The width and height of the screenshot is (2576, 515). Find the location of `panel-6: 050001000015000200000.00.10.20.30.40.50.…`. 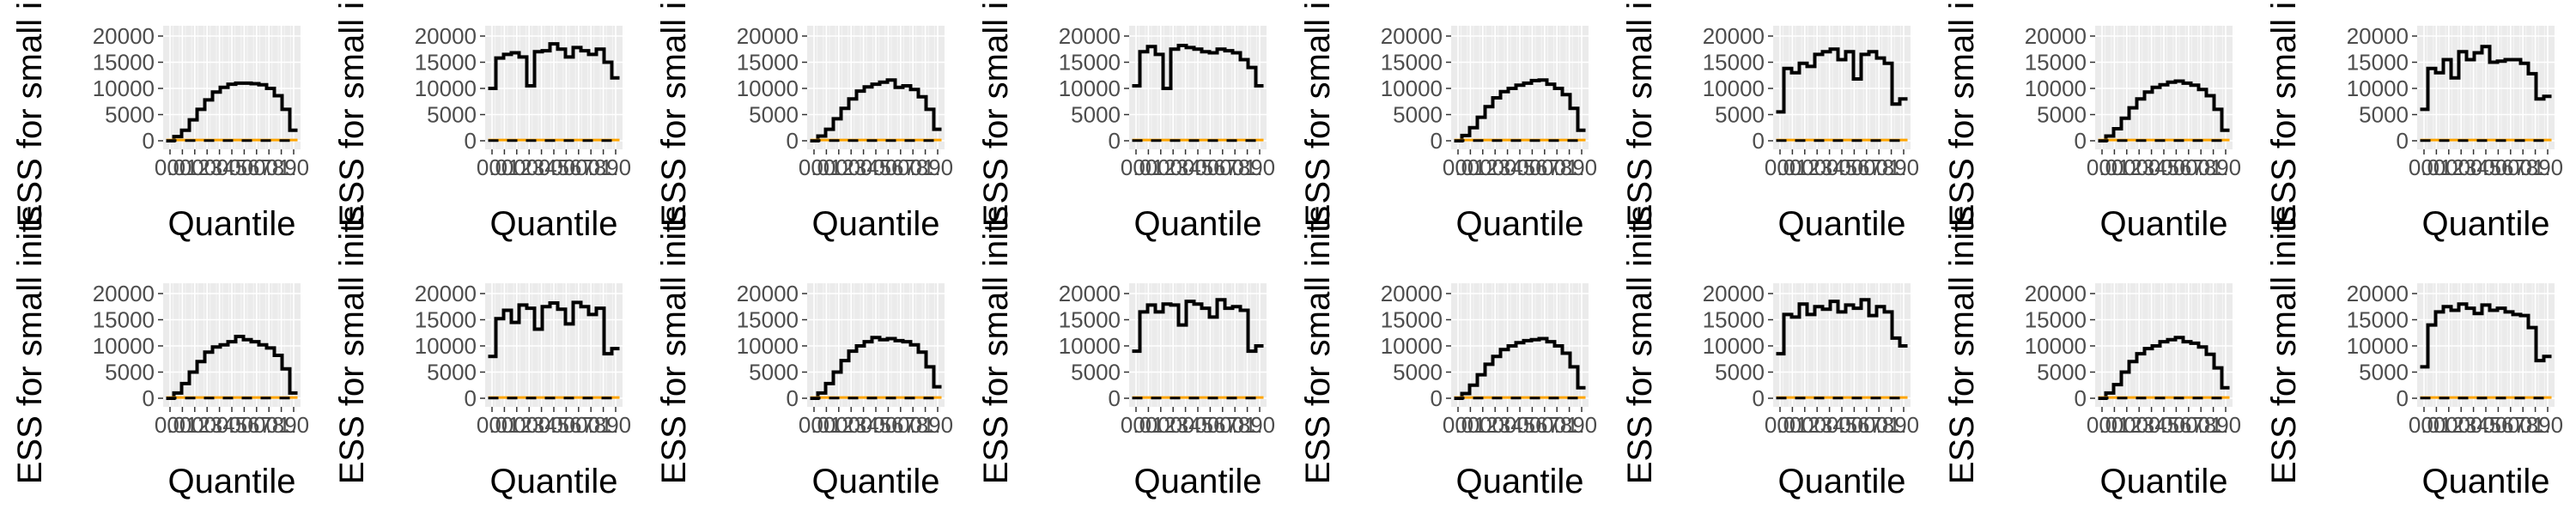

panel-6: 050001000015000200000.00.10.20.30.40.50.… is located at coordinates (1770, 121).